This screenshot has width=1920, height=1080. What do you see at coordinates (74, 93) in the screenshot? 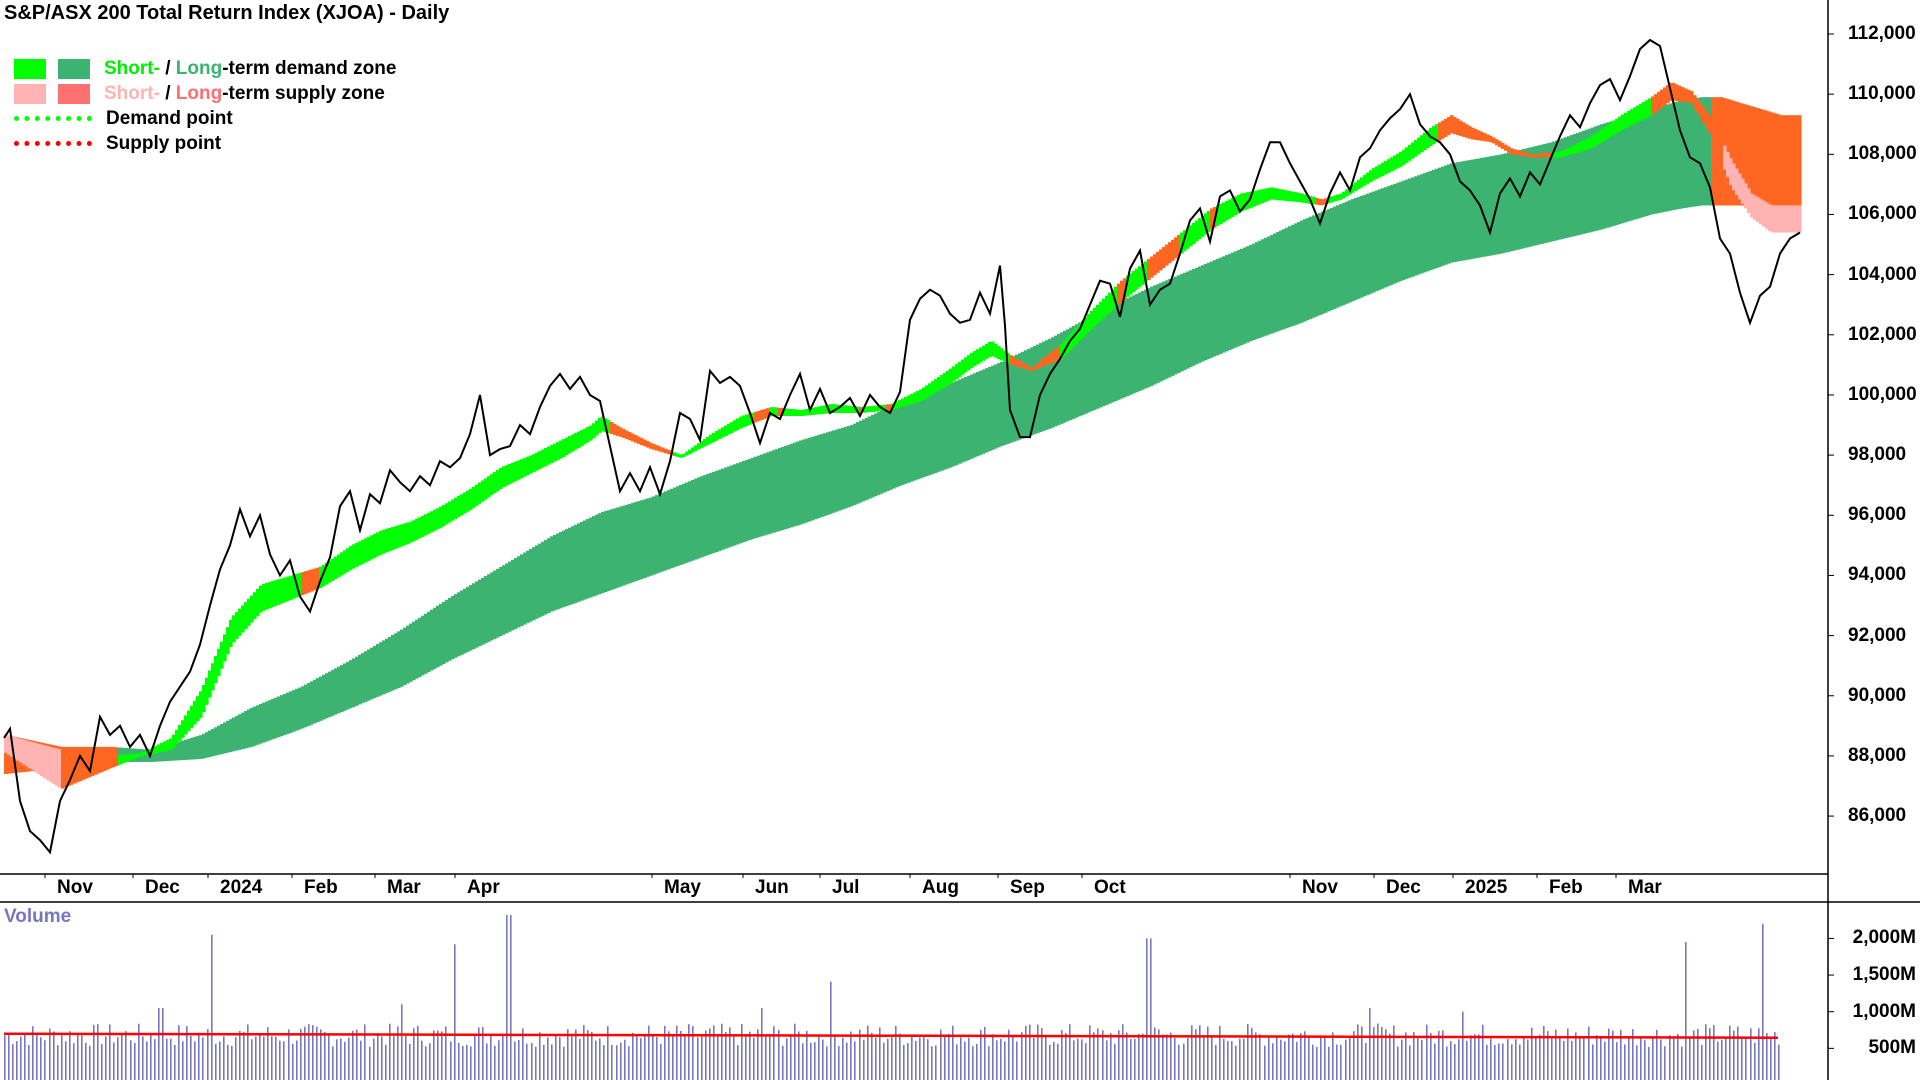
I see `long-supply-swatch` at bounding box center [74, 93].